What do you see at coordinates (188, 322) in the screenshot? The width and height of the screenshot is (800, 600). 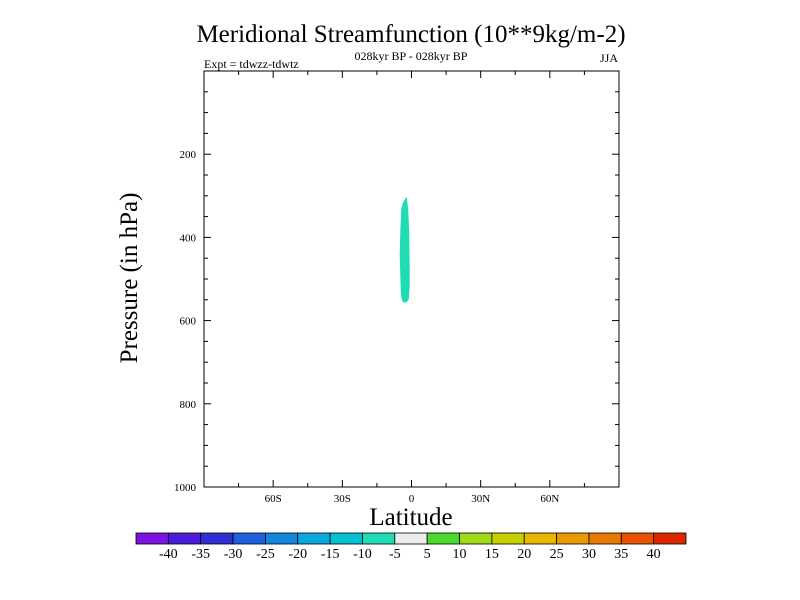 I see `y-tick-label: 600` at bounding box center [188, 322].